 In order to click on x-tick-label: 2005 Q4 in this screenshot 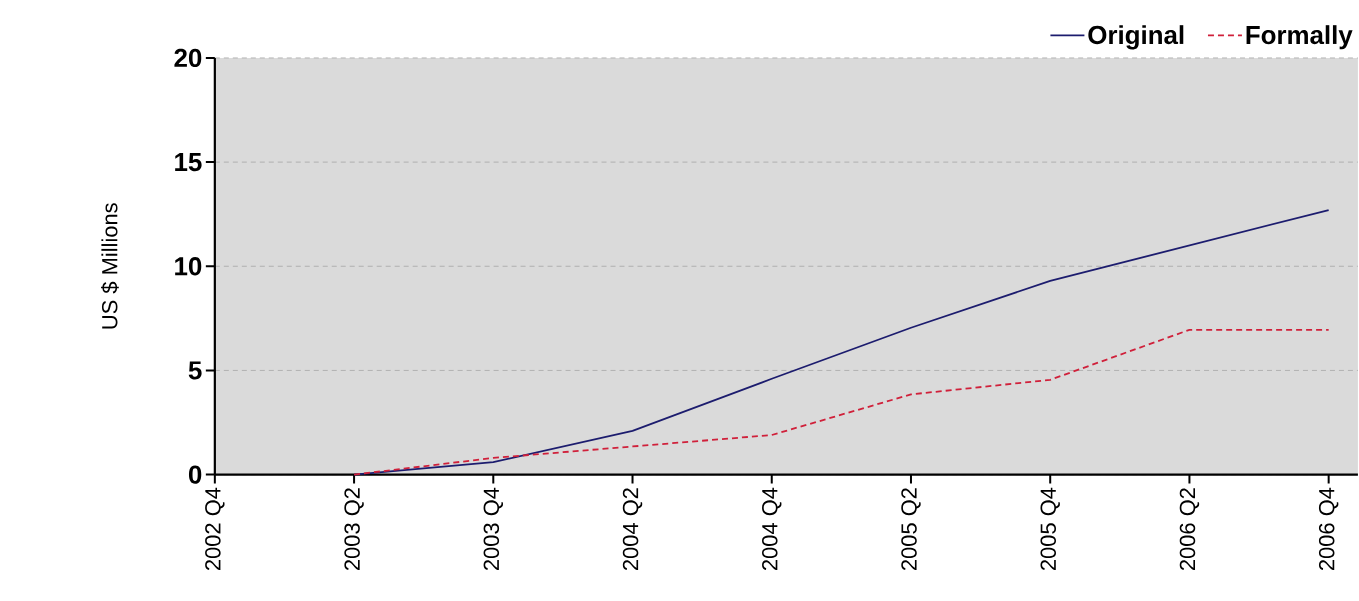, I will do `click(1050, 529)`.